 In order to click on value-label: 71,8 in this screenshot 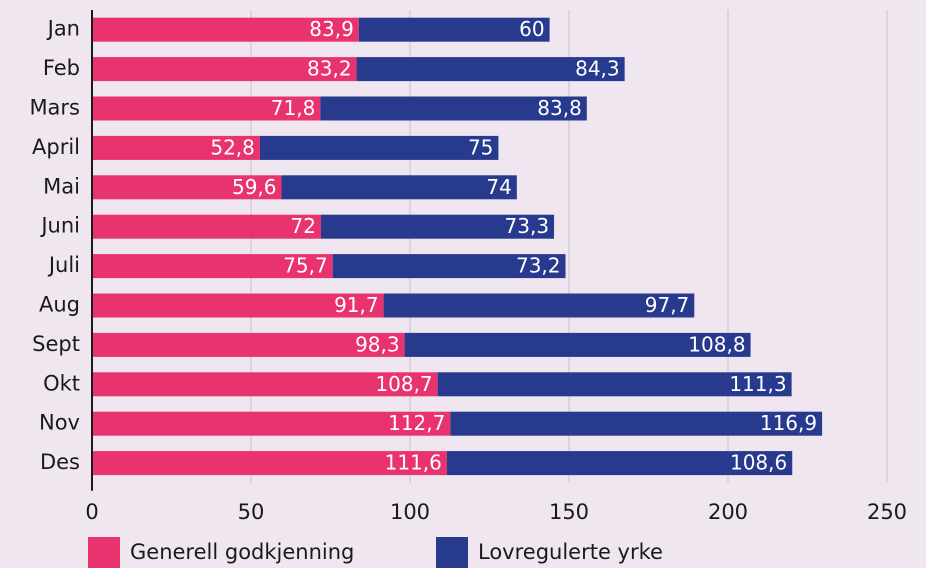, I will do `click(293, 108)`.